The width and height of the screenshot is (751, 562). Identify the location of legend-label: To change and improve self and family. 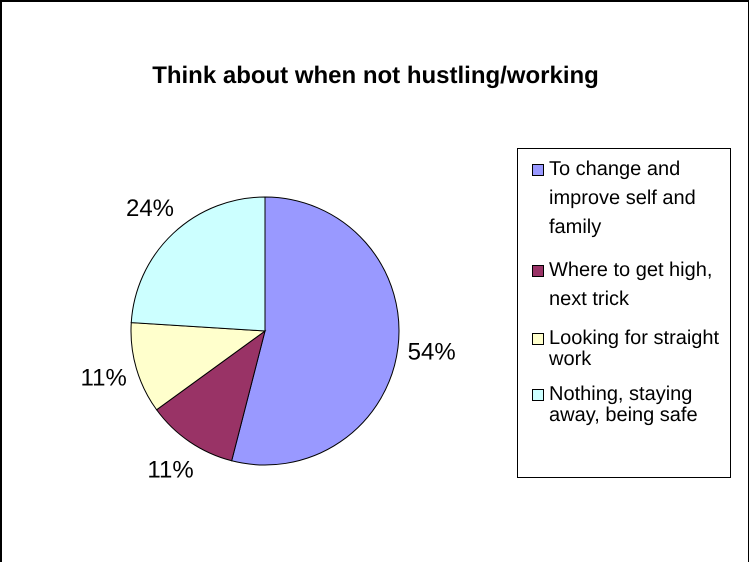
(623, 198).